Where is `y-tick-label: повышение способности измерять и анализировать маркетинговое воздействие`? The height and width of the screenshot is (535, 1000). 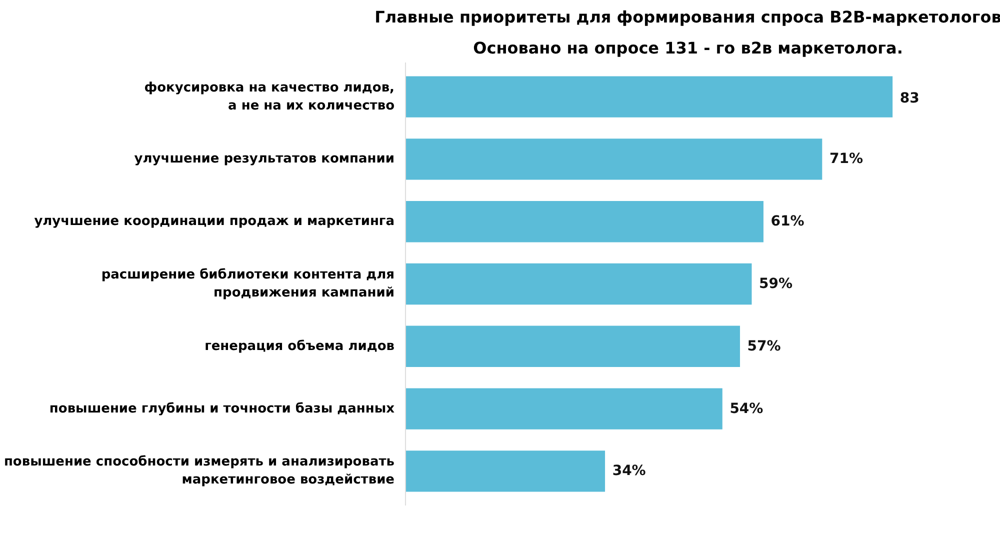 y-tick-label: повышение способности измерять и анализировать маркетинговое воздействие is located at coordinates (199, 471).